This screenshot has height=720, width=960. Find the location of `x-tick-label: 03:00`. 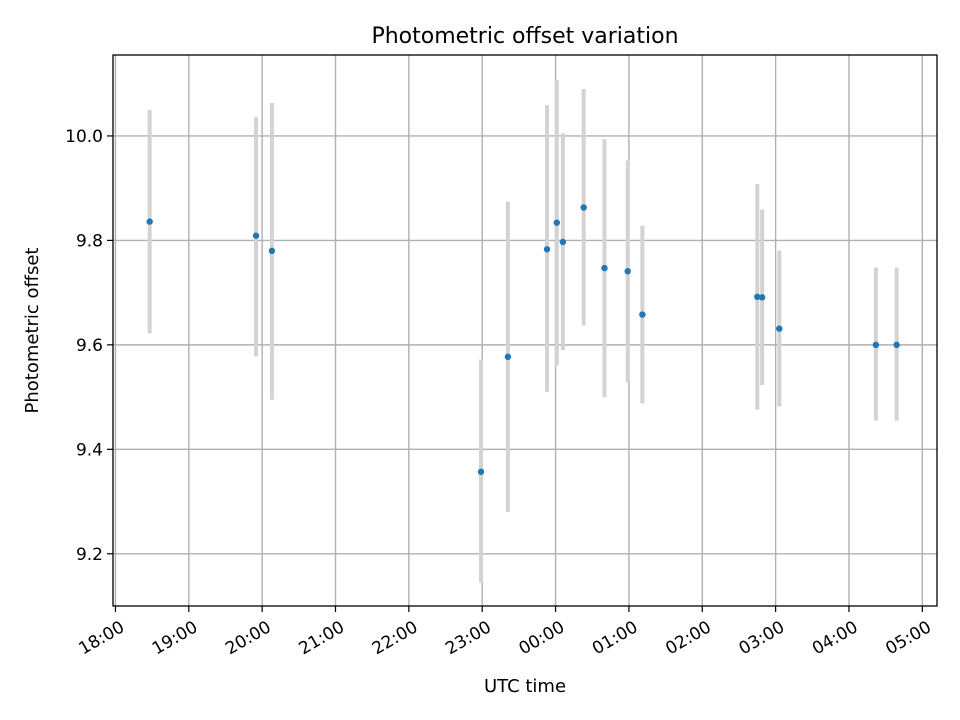

x-tick-label: 03:00 is located at coordinates (762, 638).